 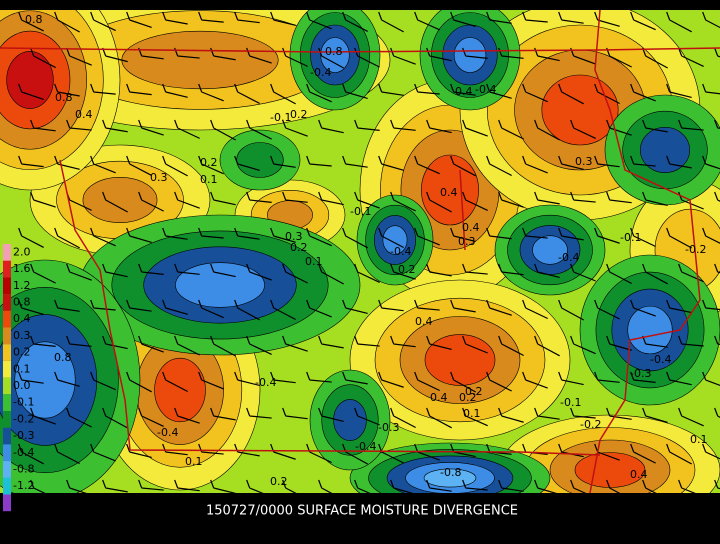 What do you see at coordinates (640, 373) in the screenshot?
I see `contour-label: -0.3` at bounding box center [640, 373].